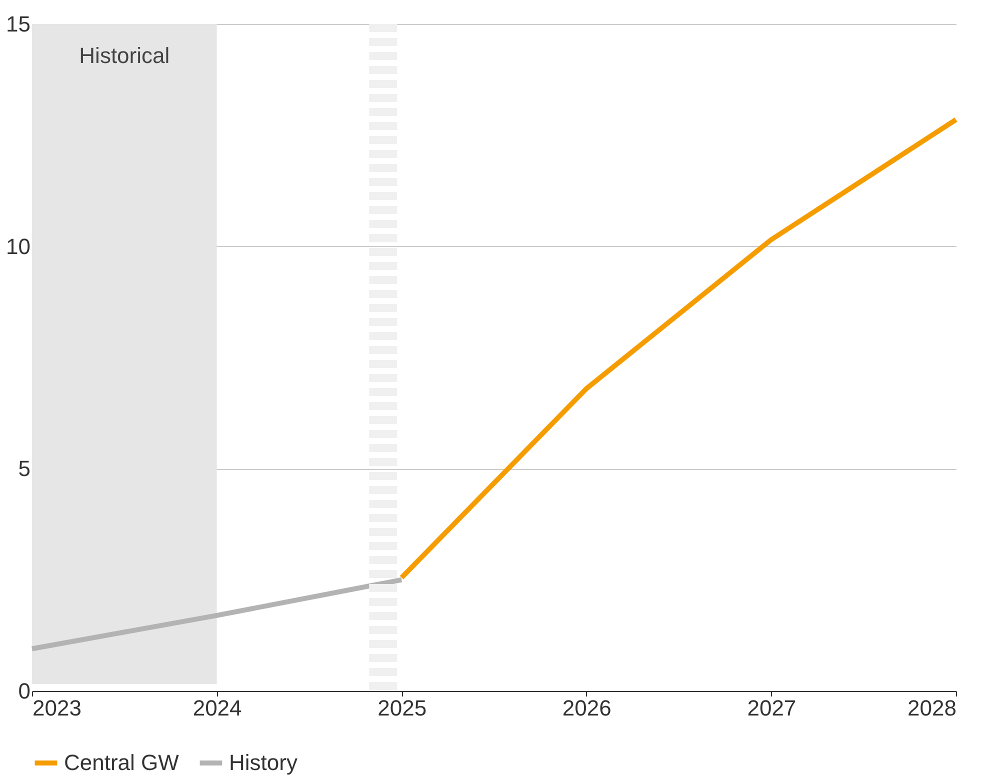 The width and height of the screenshot is (994, 779). What do you see at coordinates (263, 762) in the screenshot?
I see `legend-label: History` at bounding box center [263, 762].